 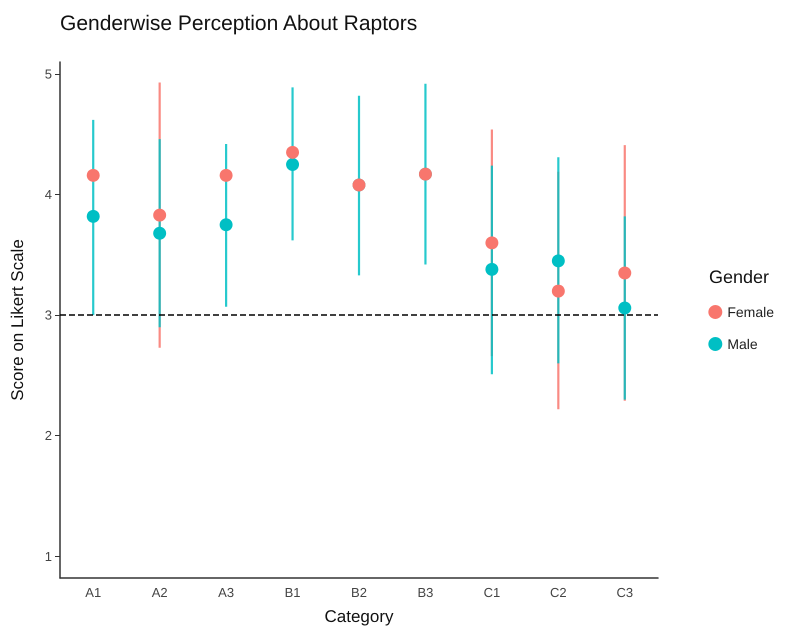 What do you see at coordinates (160, 592) in the screenshot?
I see `x-tick-label: A2` at bounding box center [160, 592].